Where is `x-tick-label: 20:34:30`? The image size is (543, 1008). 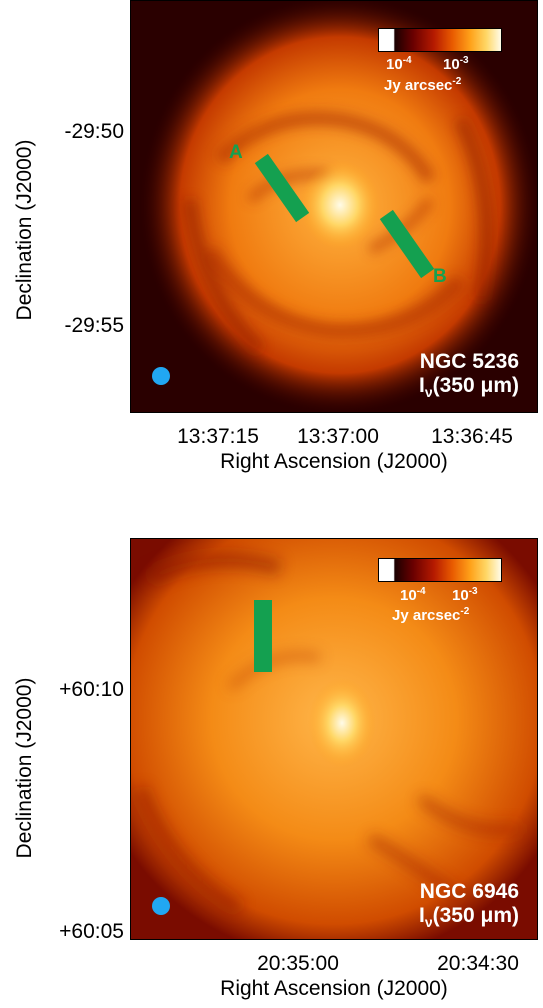
x-tick-label: 20:34:30 is located at coordinates (478, 963).